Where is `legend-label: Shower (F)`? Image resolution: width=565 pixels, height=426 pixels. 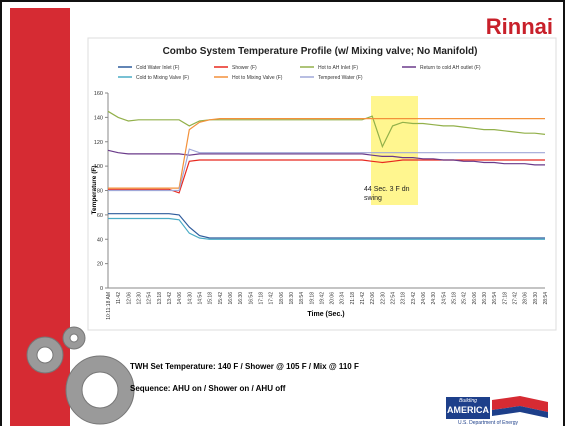
legend-label: Shower (F) is located at coordinates (244, 68).